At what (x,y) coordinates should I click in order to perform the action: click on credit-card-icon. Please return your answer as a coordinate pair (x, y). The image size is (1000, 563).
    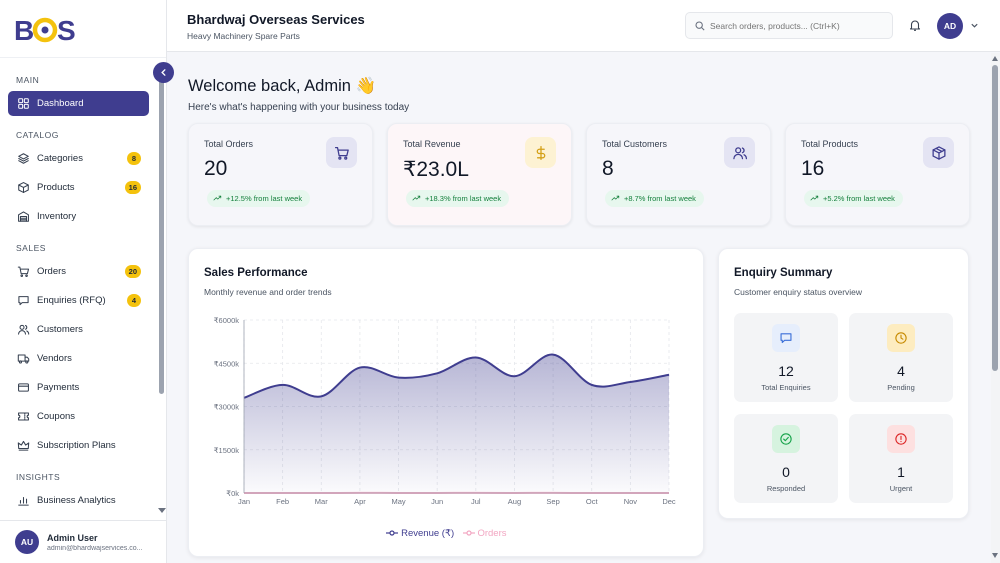
    Looking at the image, I should click on (23, 387).